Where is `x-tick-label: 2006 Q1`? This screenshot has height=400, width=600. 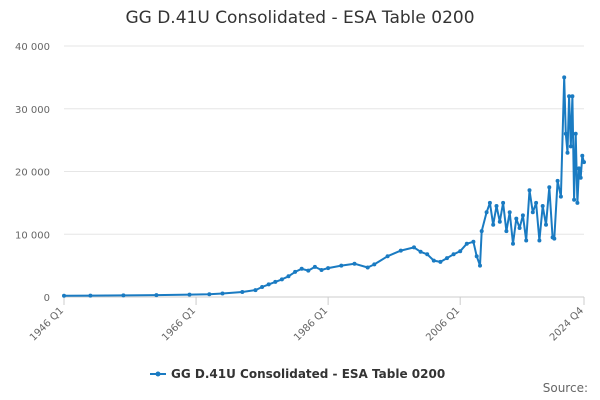 x-tick-label: 2006 Q1 is located at coordinates (443, 324).